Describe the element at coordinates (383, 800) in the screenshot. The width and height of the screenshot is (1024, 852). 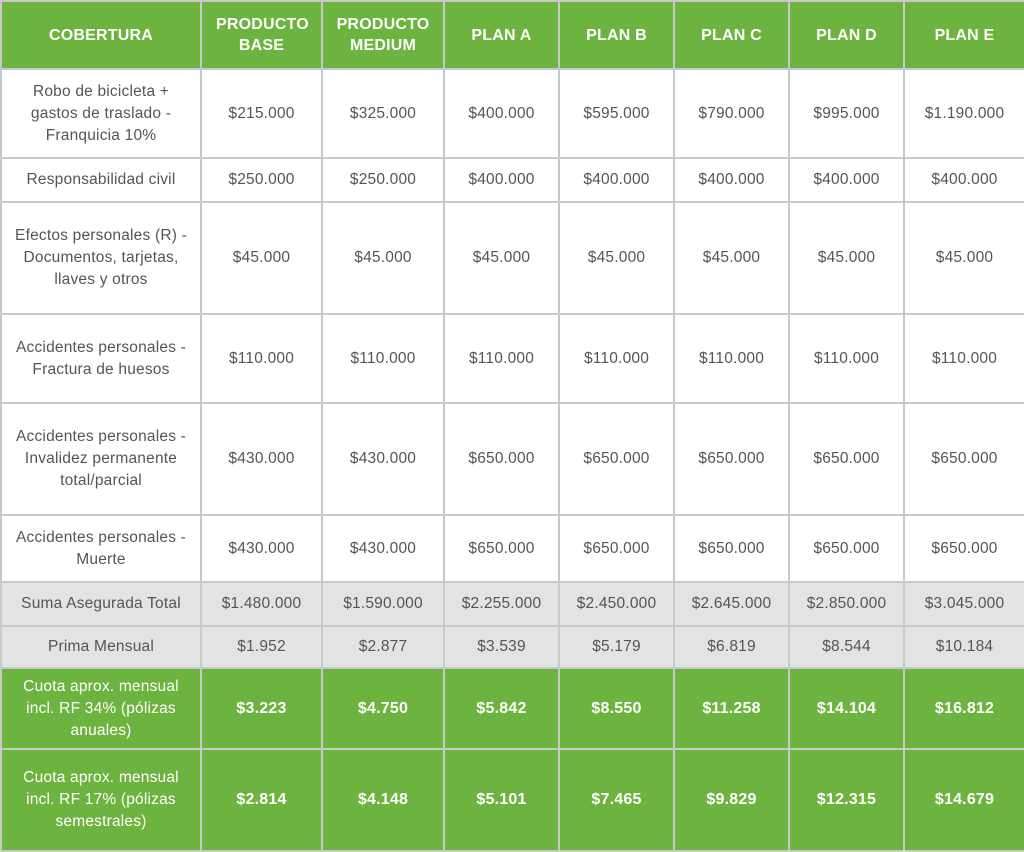
I see `quota-value: $4.148` at that location.